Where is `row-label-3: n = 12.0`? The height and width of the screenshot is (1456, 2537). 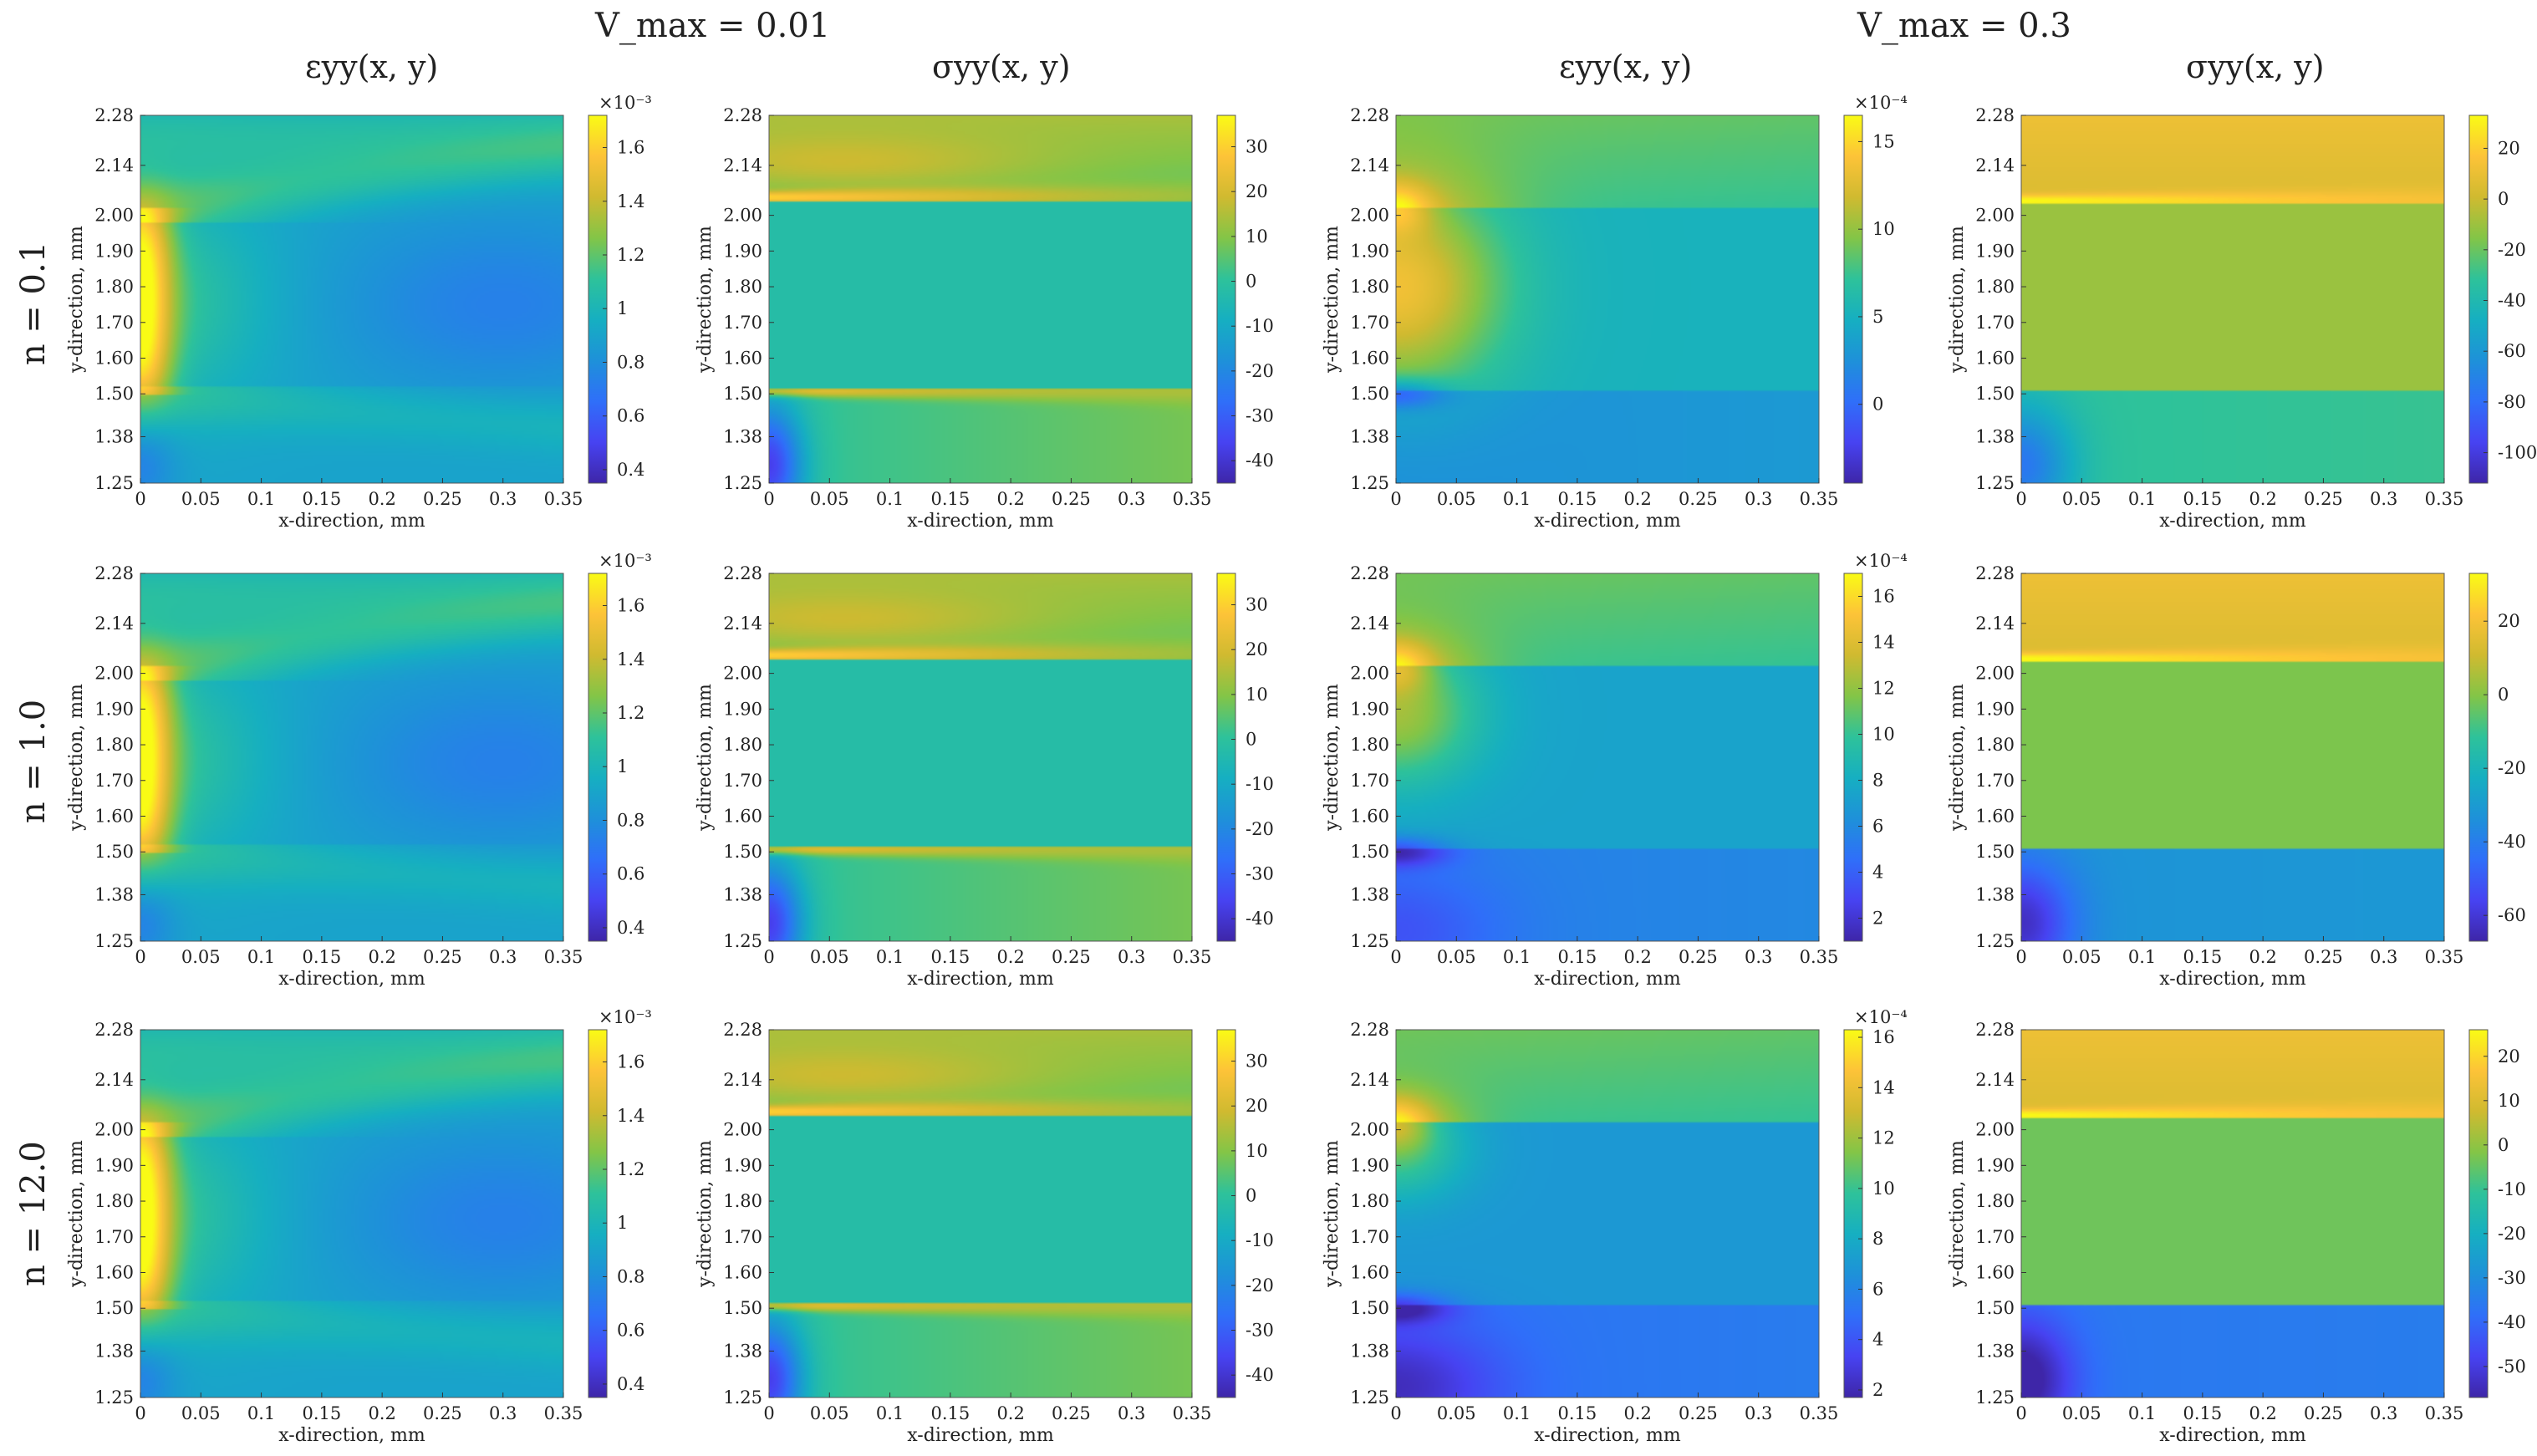
row-label-3: n = 12.0 is located at coordinates (33, 1213).